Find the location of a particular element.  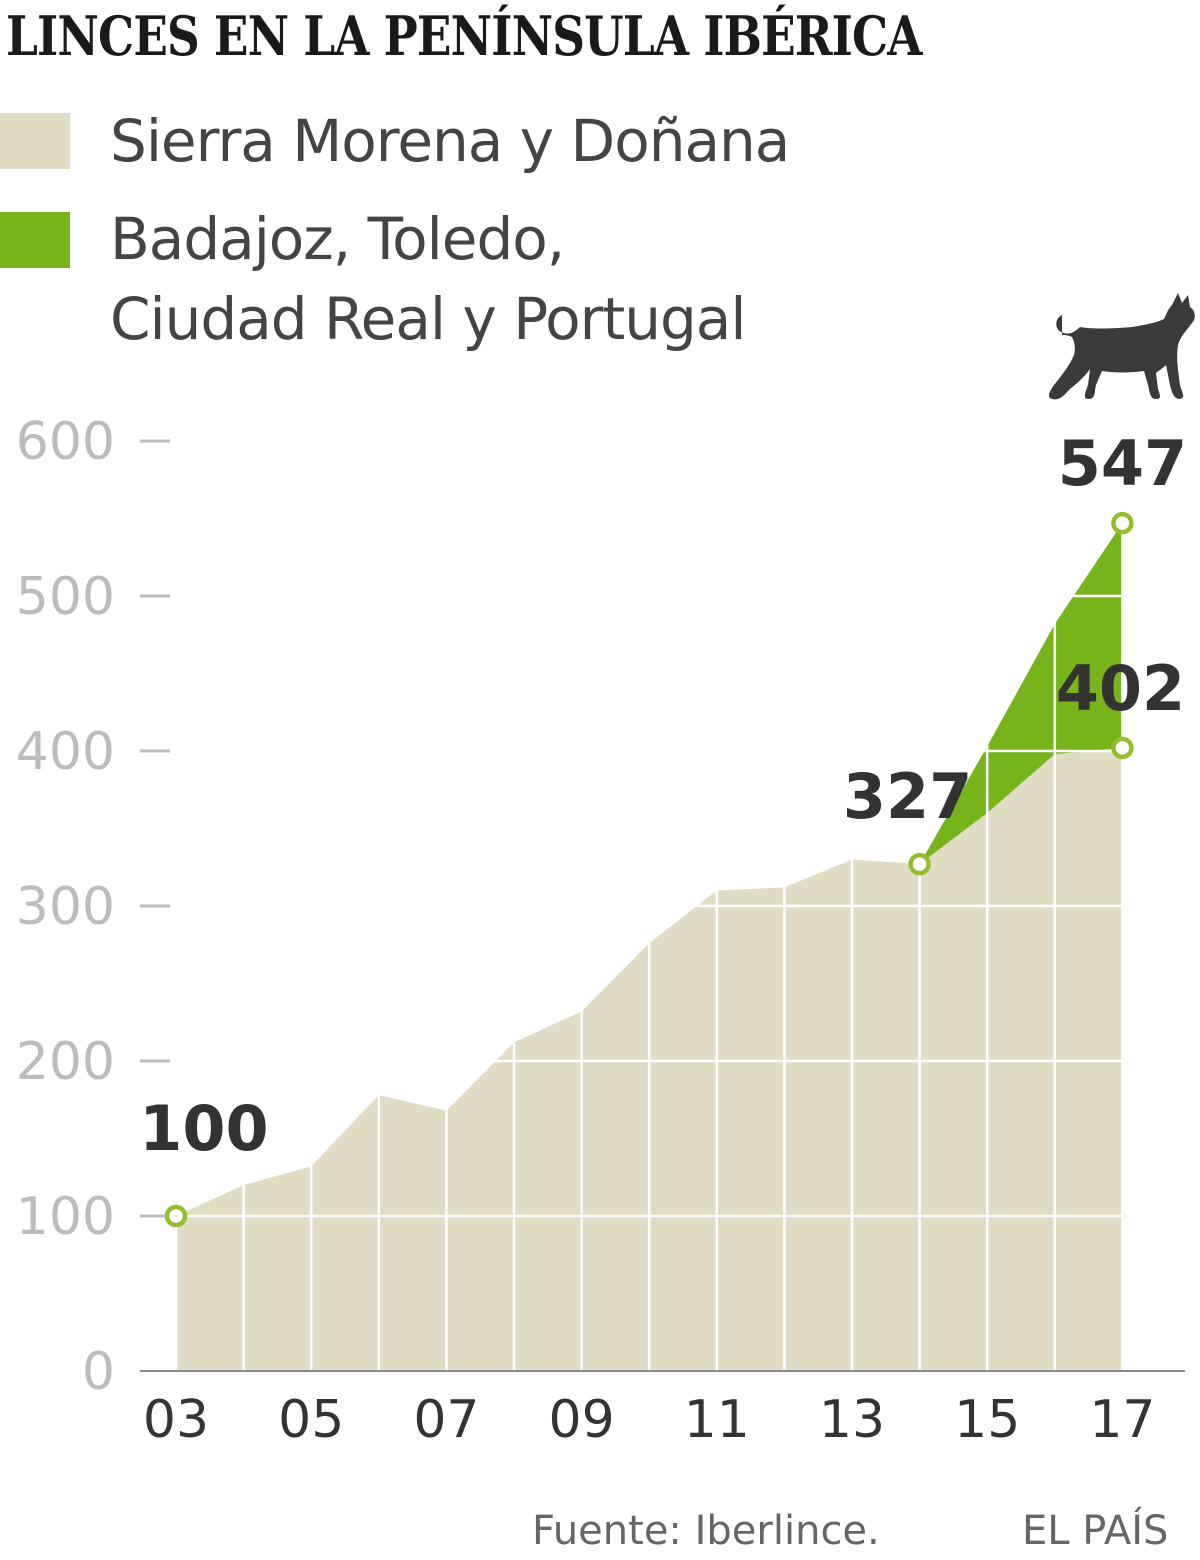

x-tick-label: 13 is located at coordinates (852, 1420).